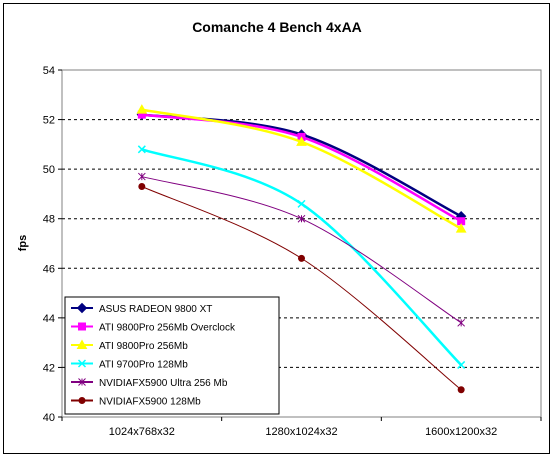  What do you see at coordinates (49, 269) in the screenshot?
I see `y-tick-label: 46` at bounding box center [49, 269].